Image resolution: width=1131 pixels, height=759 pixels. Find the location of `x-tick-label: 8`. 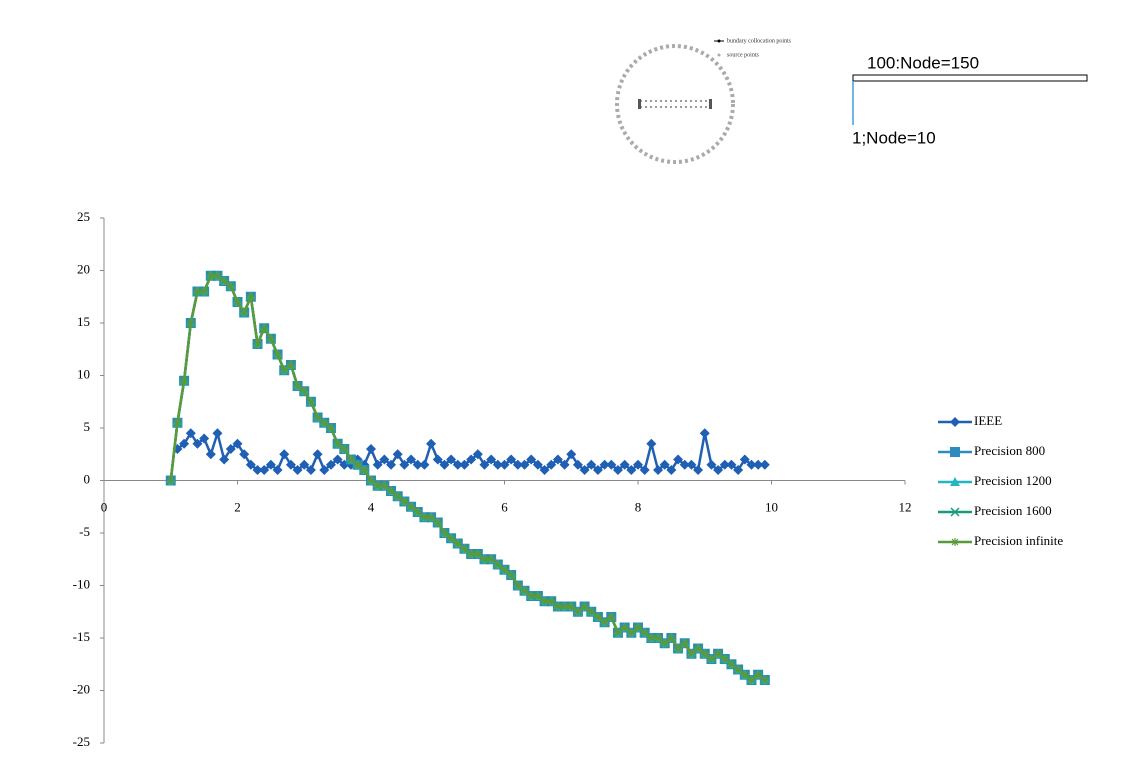

x-tick-label: 8 is located at coordinates (638, 506).